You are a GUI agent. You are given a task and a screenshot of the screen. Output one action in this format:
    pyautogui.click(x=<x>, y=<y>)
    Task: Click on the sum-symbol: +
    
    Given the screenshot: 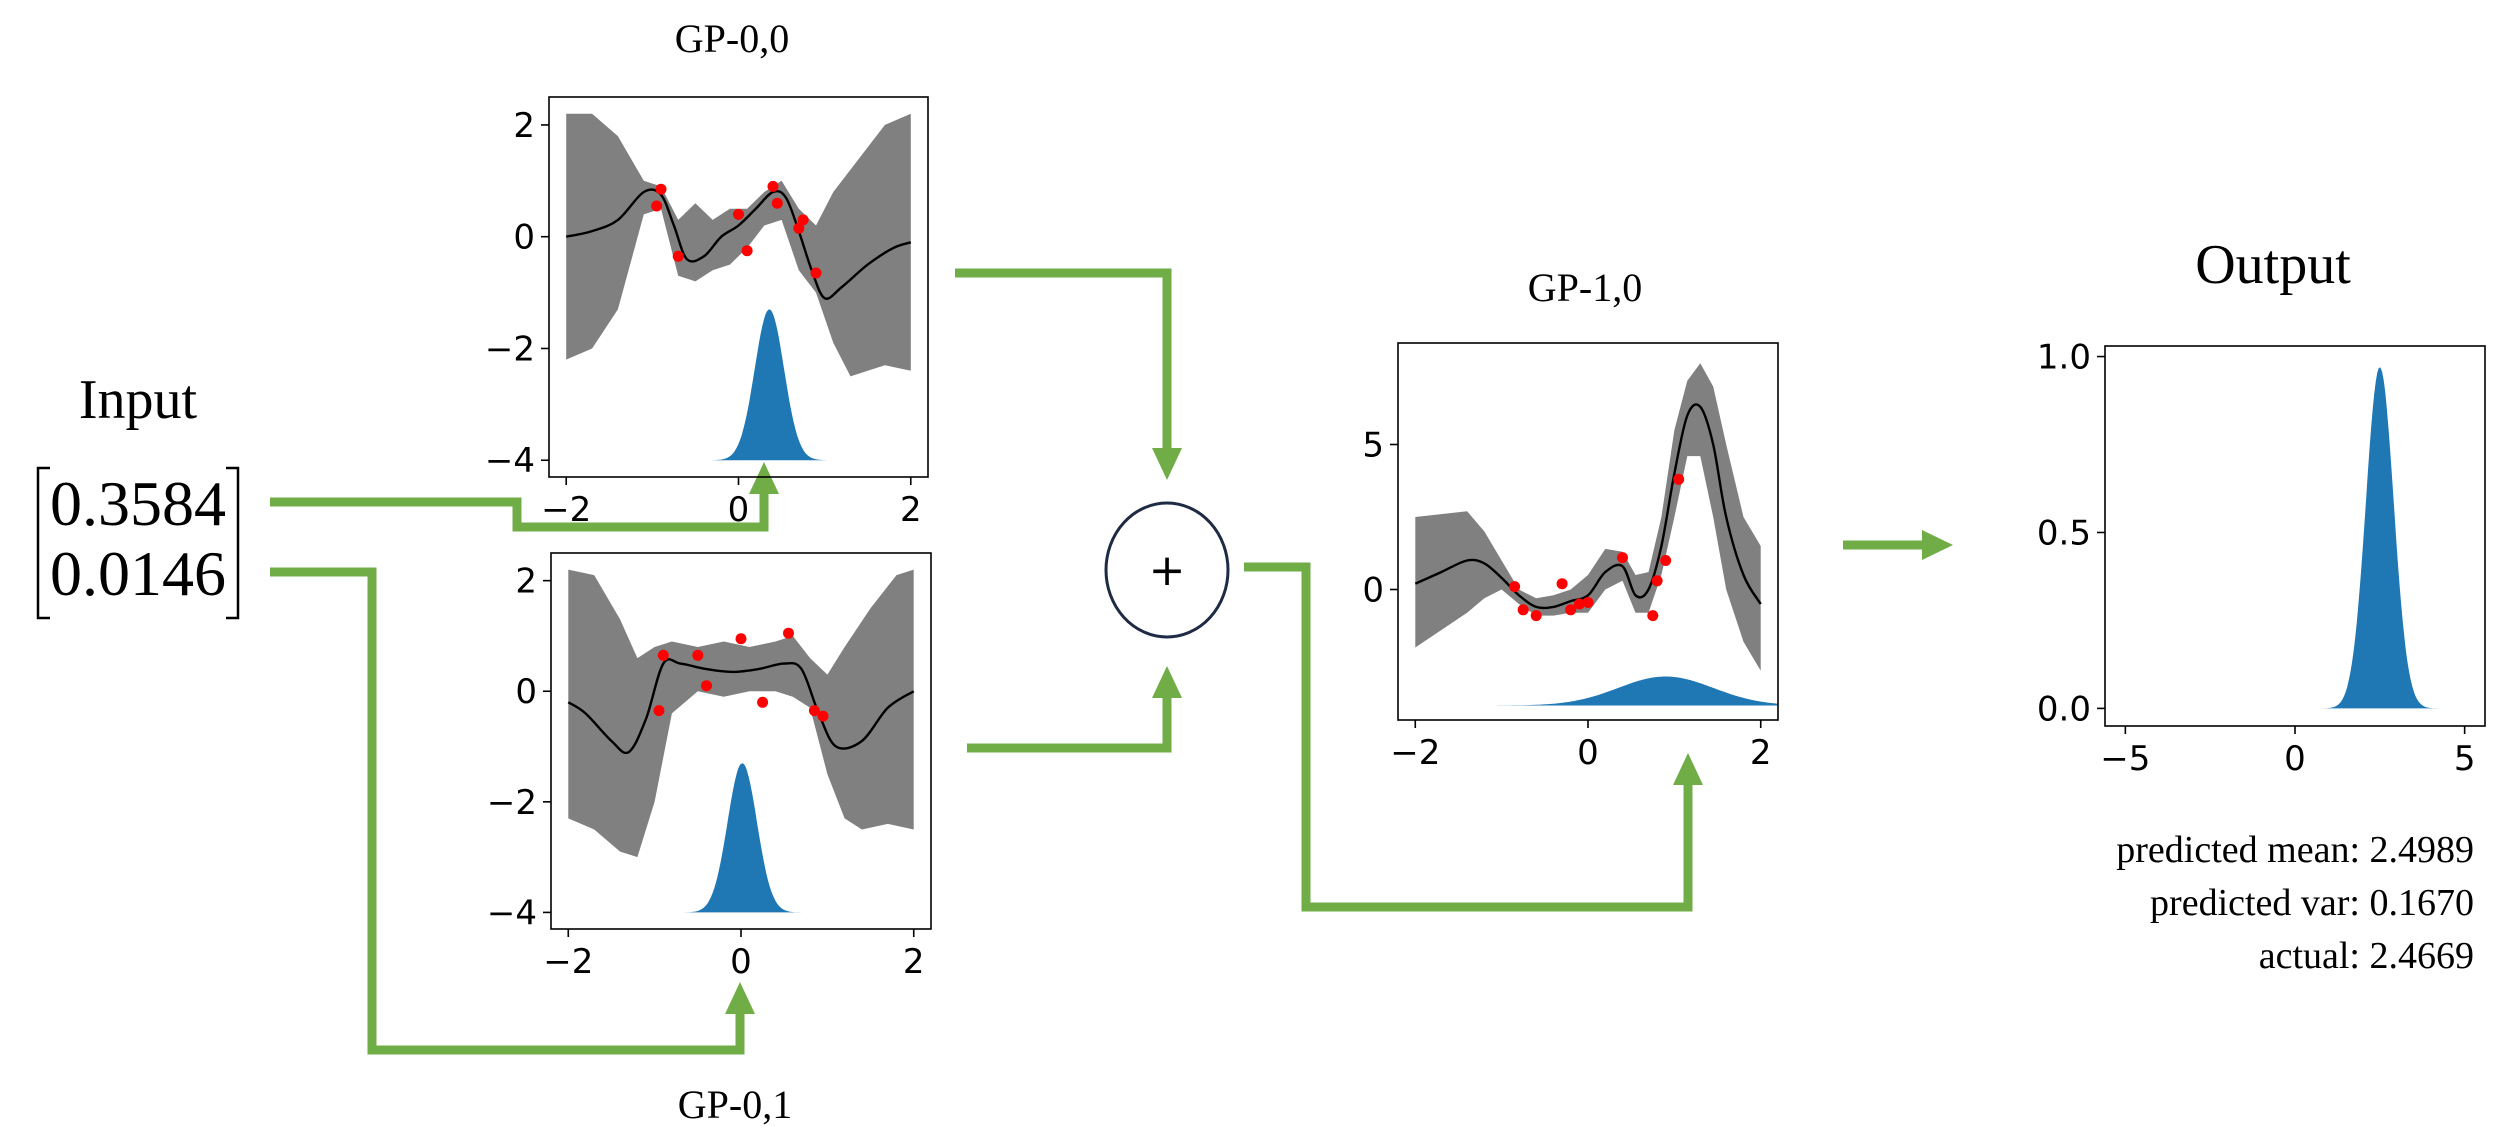 What is the action you would take?
    pyautogui.click(x=1167, y=570)
    